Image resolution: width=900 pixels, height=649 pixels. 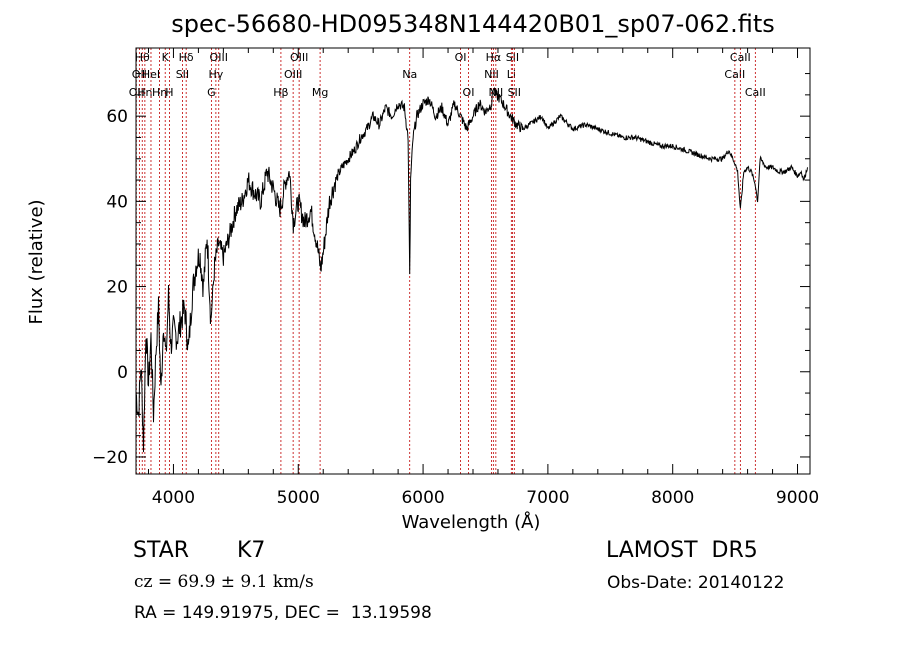 What do you see at coordinates (511, 74) in the screenshot?
I see `line-marker-label: Li` at bounding box center [511, 74].